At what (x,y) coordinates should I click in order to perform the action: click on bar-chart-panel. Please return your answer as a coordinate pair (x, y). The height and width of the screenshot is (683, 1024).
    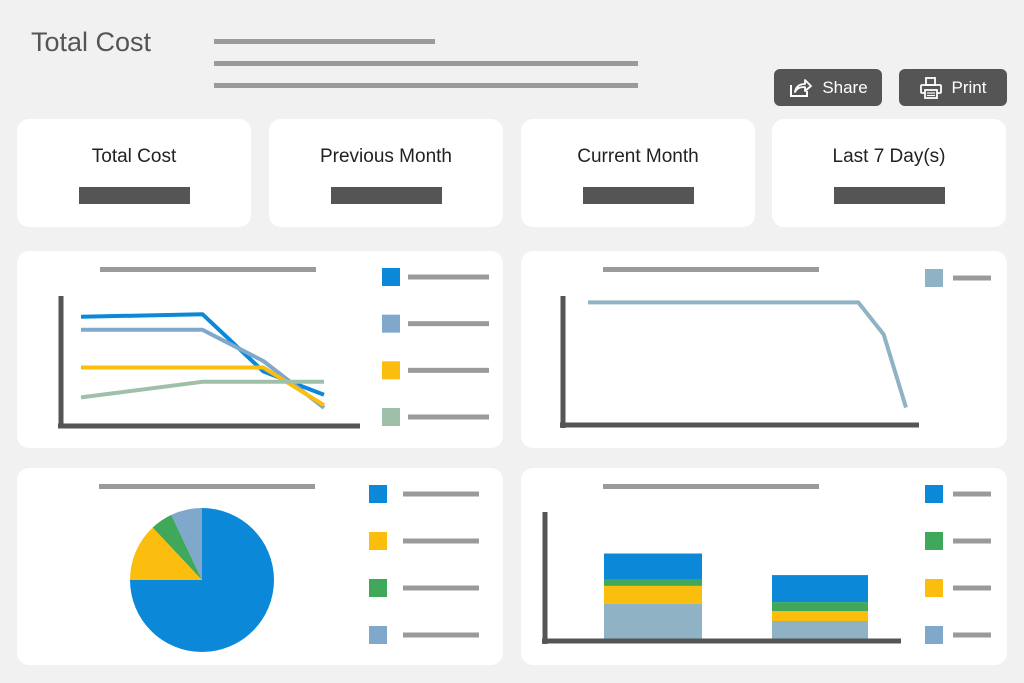
    Looking at the image, I should click on (764, 566).